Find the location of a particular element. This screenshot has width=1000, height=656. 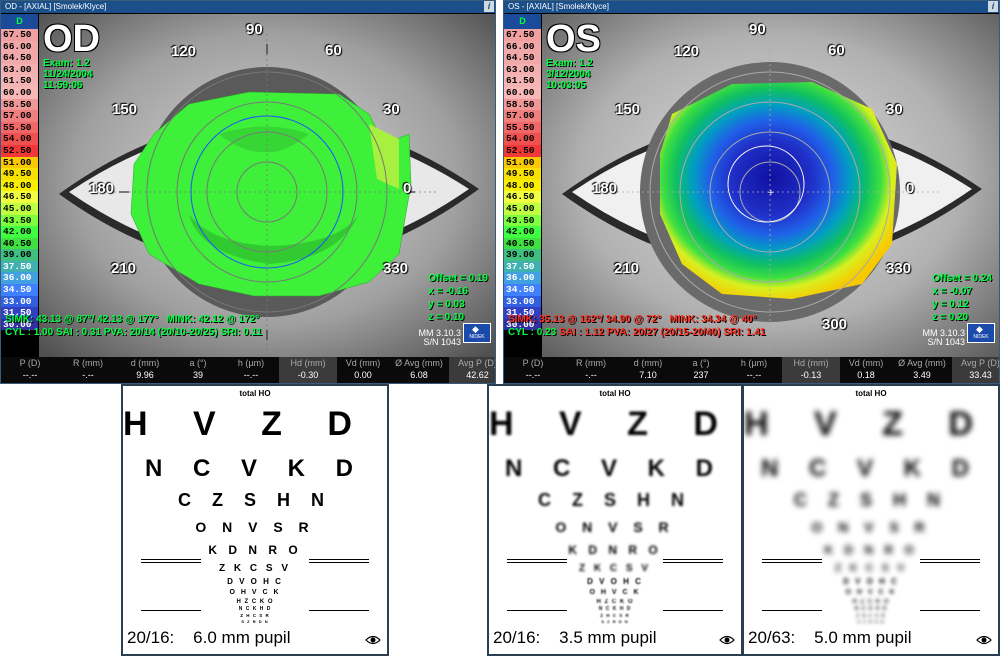

scale-value: 49.50 is located at coordinates (522, 174).